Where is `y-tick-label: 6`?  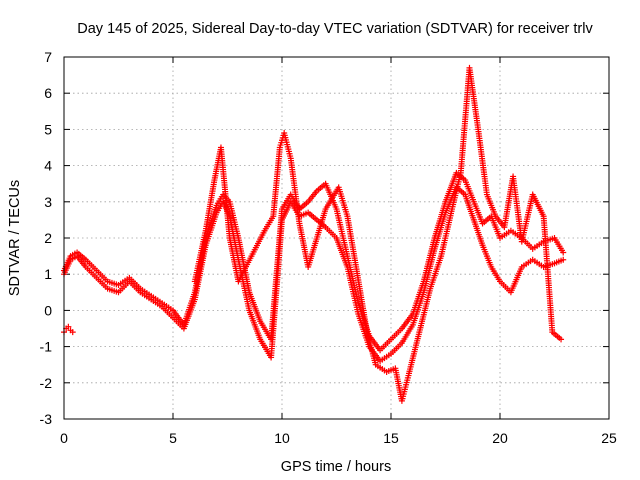 y-tick-label: 6 is located at coordinates (48, 93).